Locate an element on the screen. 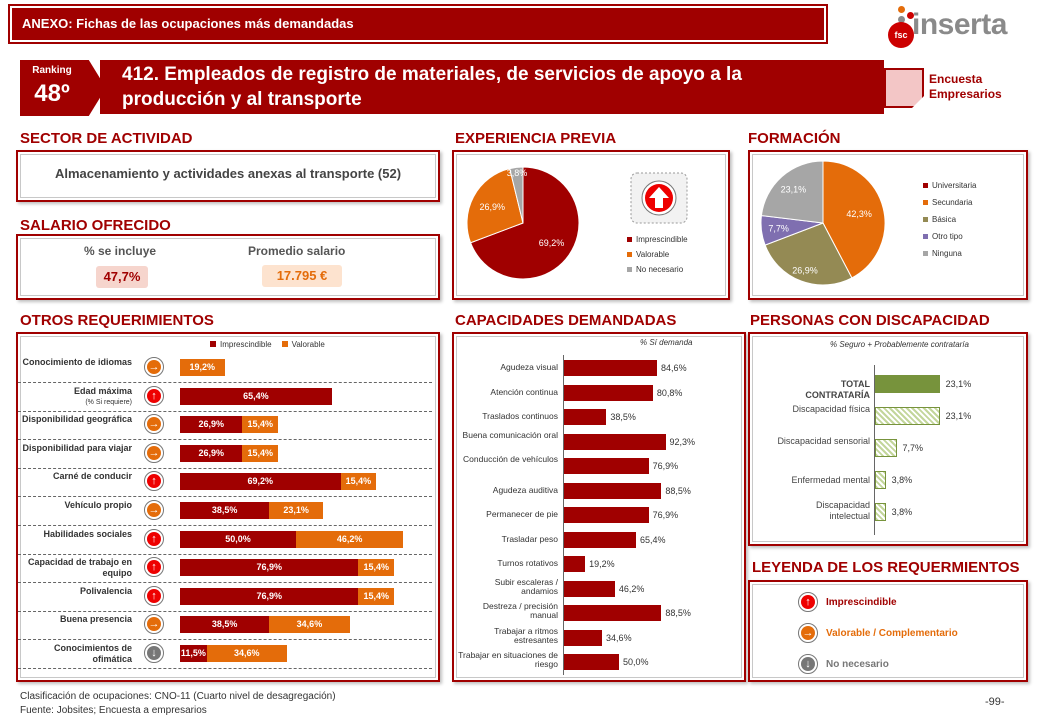 This screenshot has width=1040, height=720. other-req-label: Conocimientos de ofimática is located at coordinates (92, 653).